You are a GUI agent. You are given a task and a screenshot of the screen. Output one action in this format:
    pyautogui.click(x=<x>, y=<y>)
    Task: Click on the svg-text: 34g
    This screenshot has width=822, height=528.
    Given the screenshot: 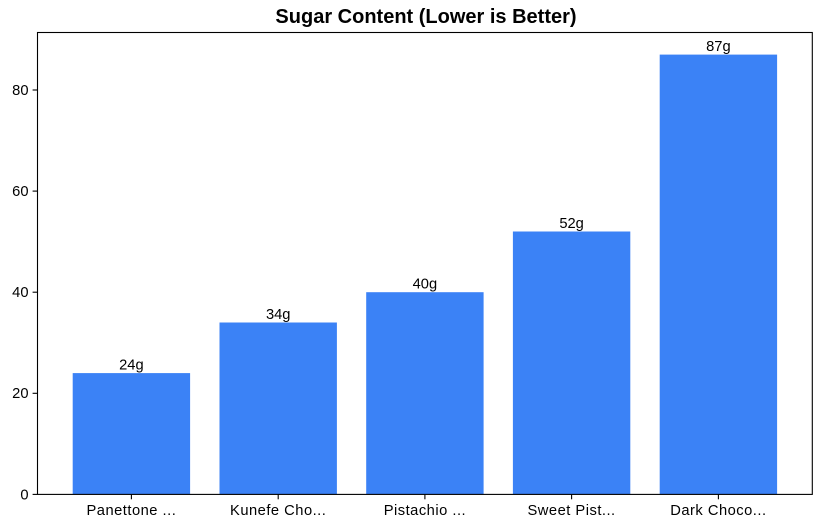 What is the action you would take?
    pyautogui.click(x=278, y=315)
    